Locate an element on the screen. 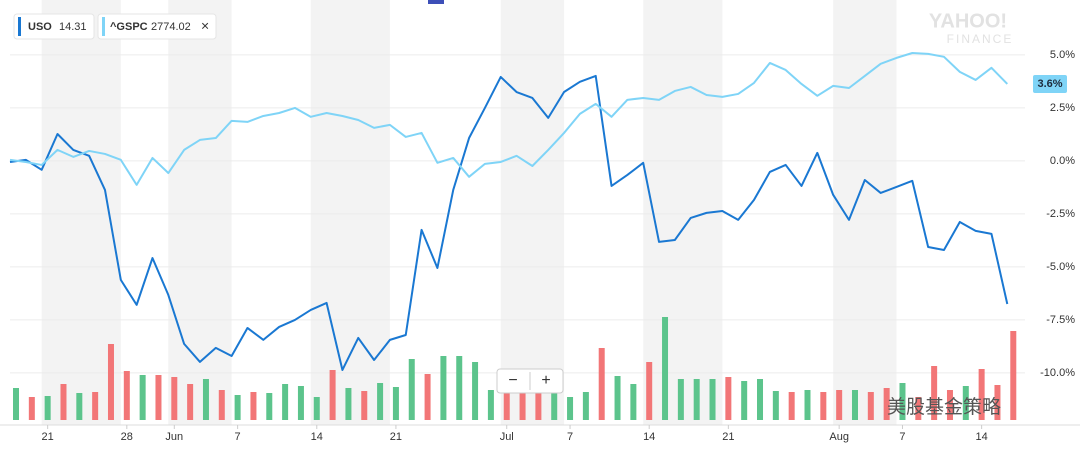 The width and height of the screenshot is (1080, 460). y-tick-label: -10.0% is located at coordinates (1057, 373).